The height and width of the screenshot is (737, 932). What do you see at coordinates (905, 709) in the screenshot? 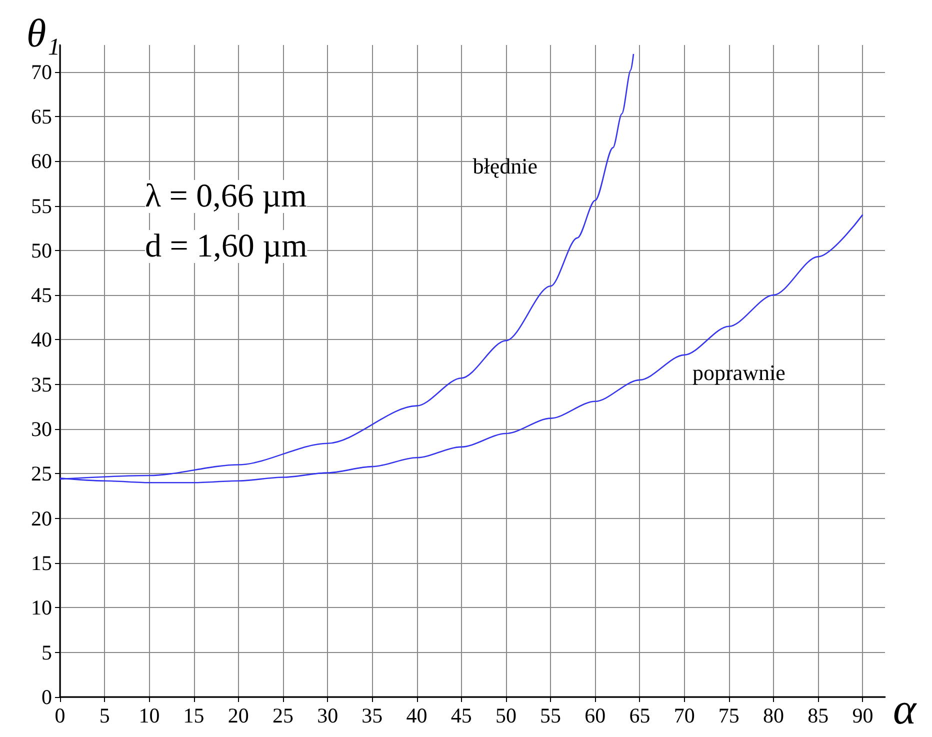
I see `x-axis-title: α` at bounding box center [905, 709].